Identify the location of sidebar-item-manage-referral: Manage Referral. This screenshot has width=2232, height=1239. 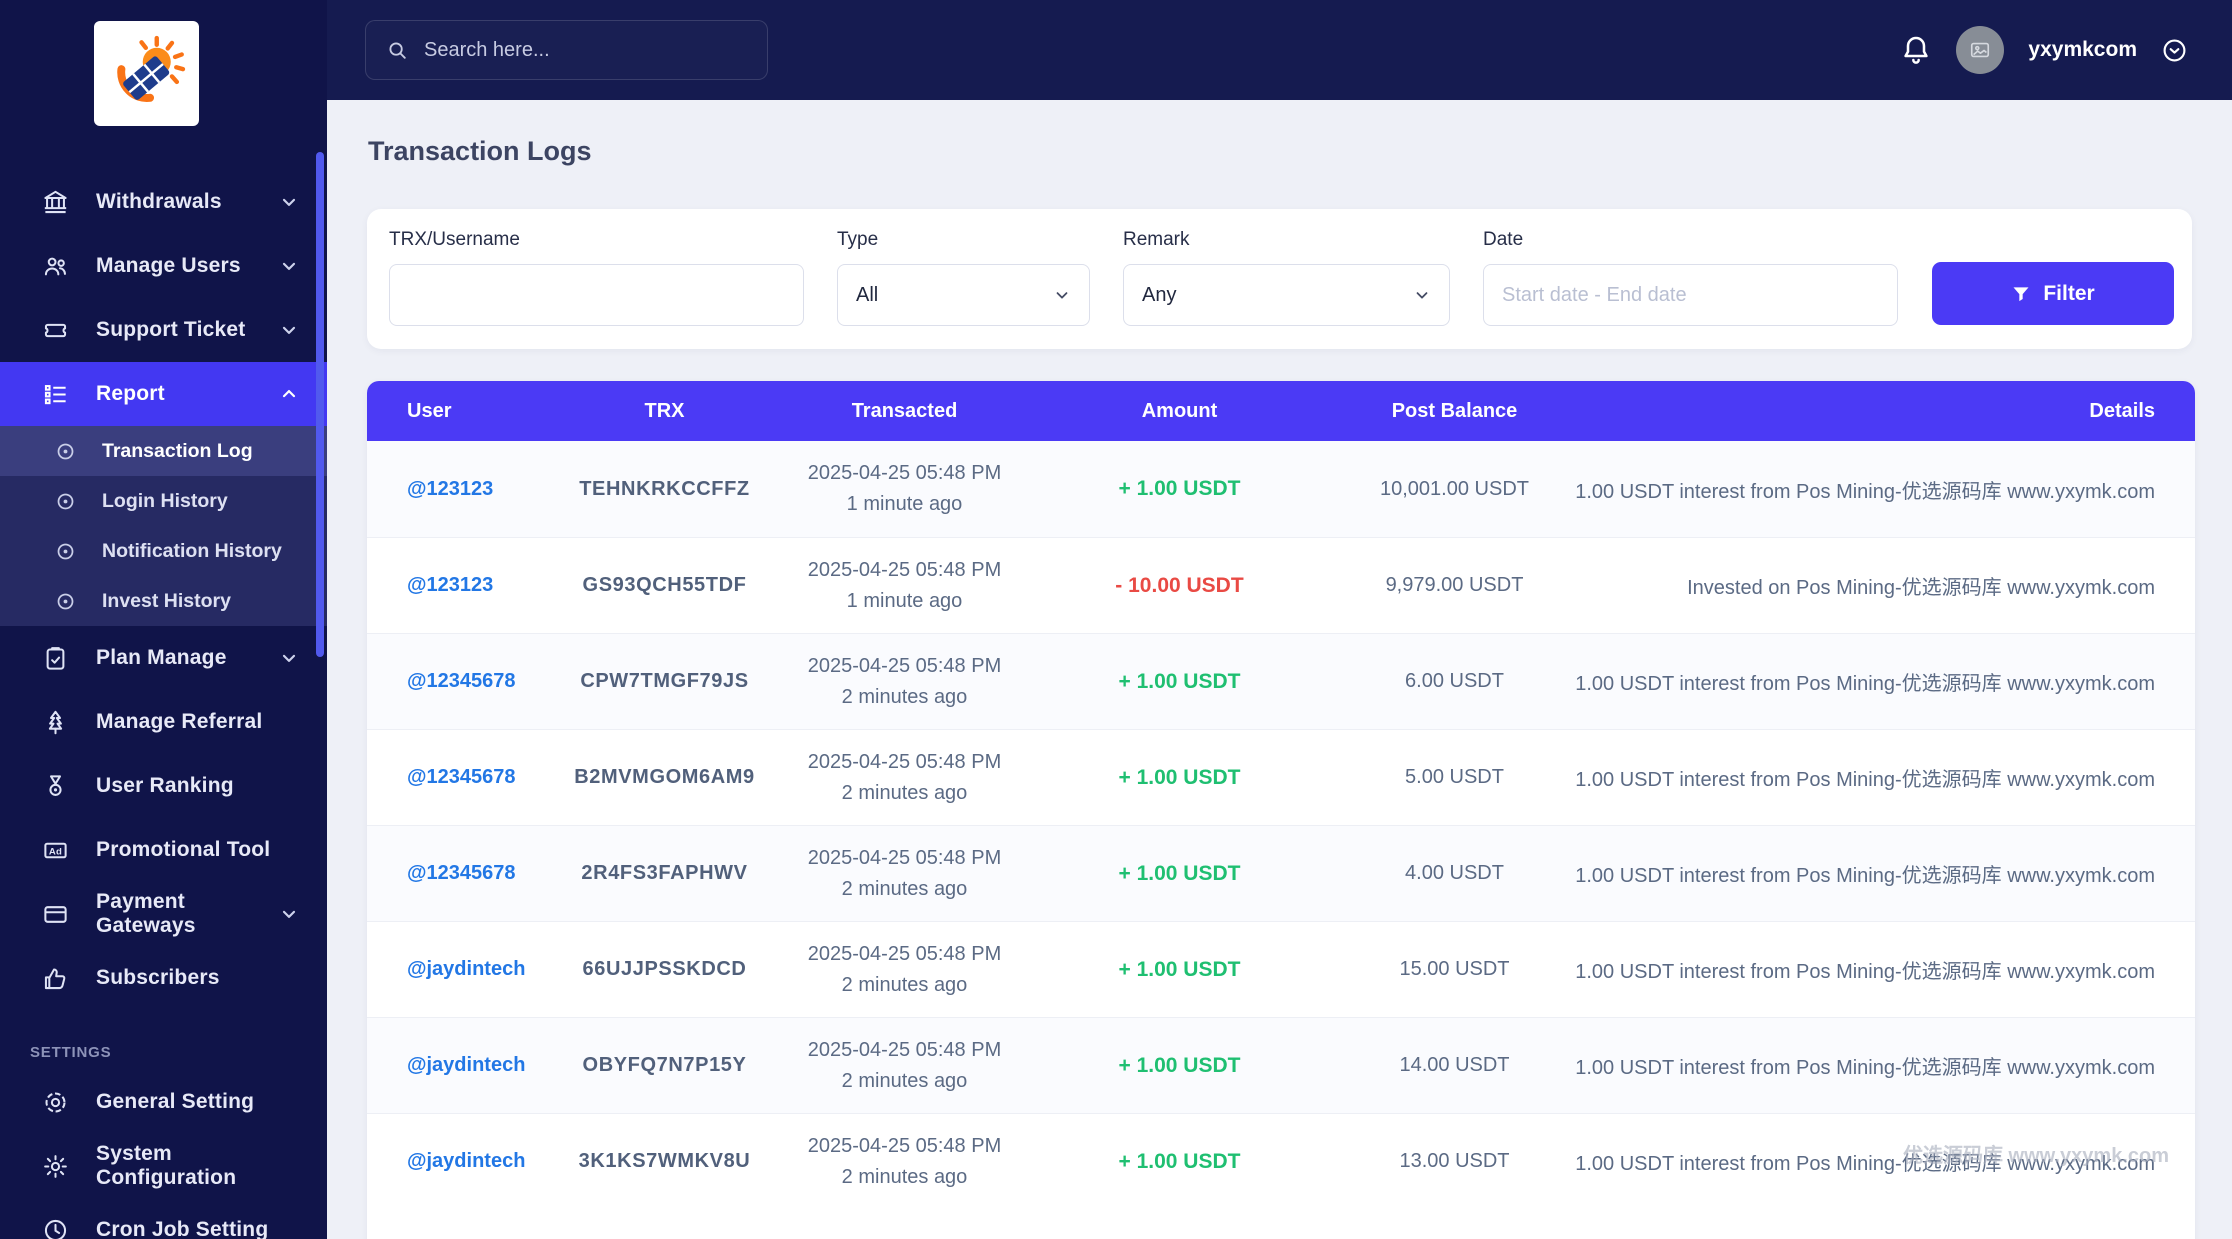
(163, 722).